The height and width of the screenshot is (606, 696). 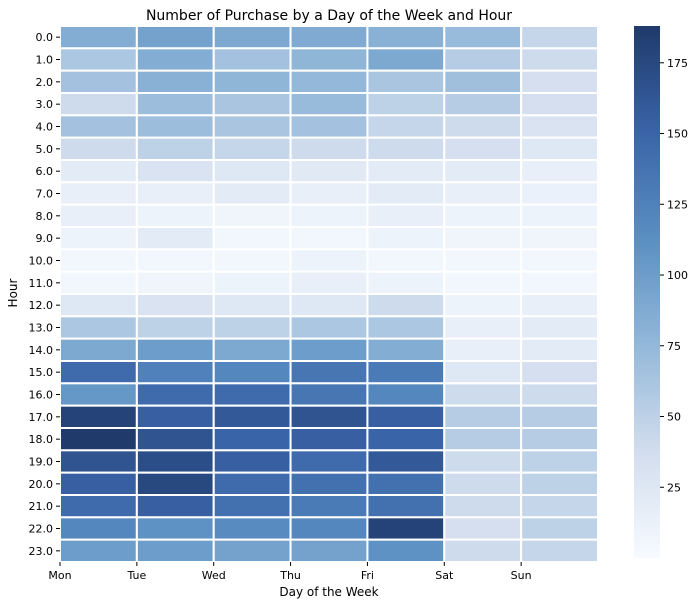 I want to click on x-tick-labels: Mon Tue Wed Thu Fri Sat Sun, so click(x=290, y=572).